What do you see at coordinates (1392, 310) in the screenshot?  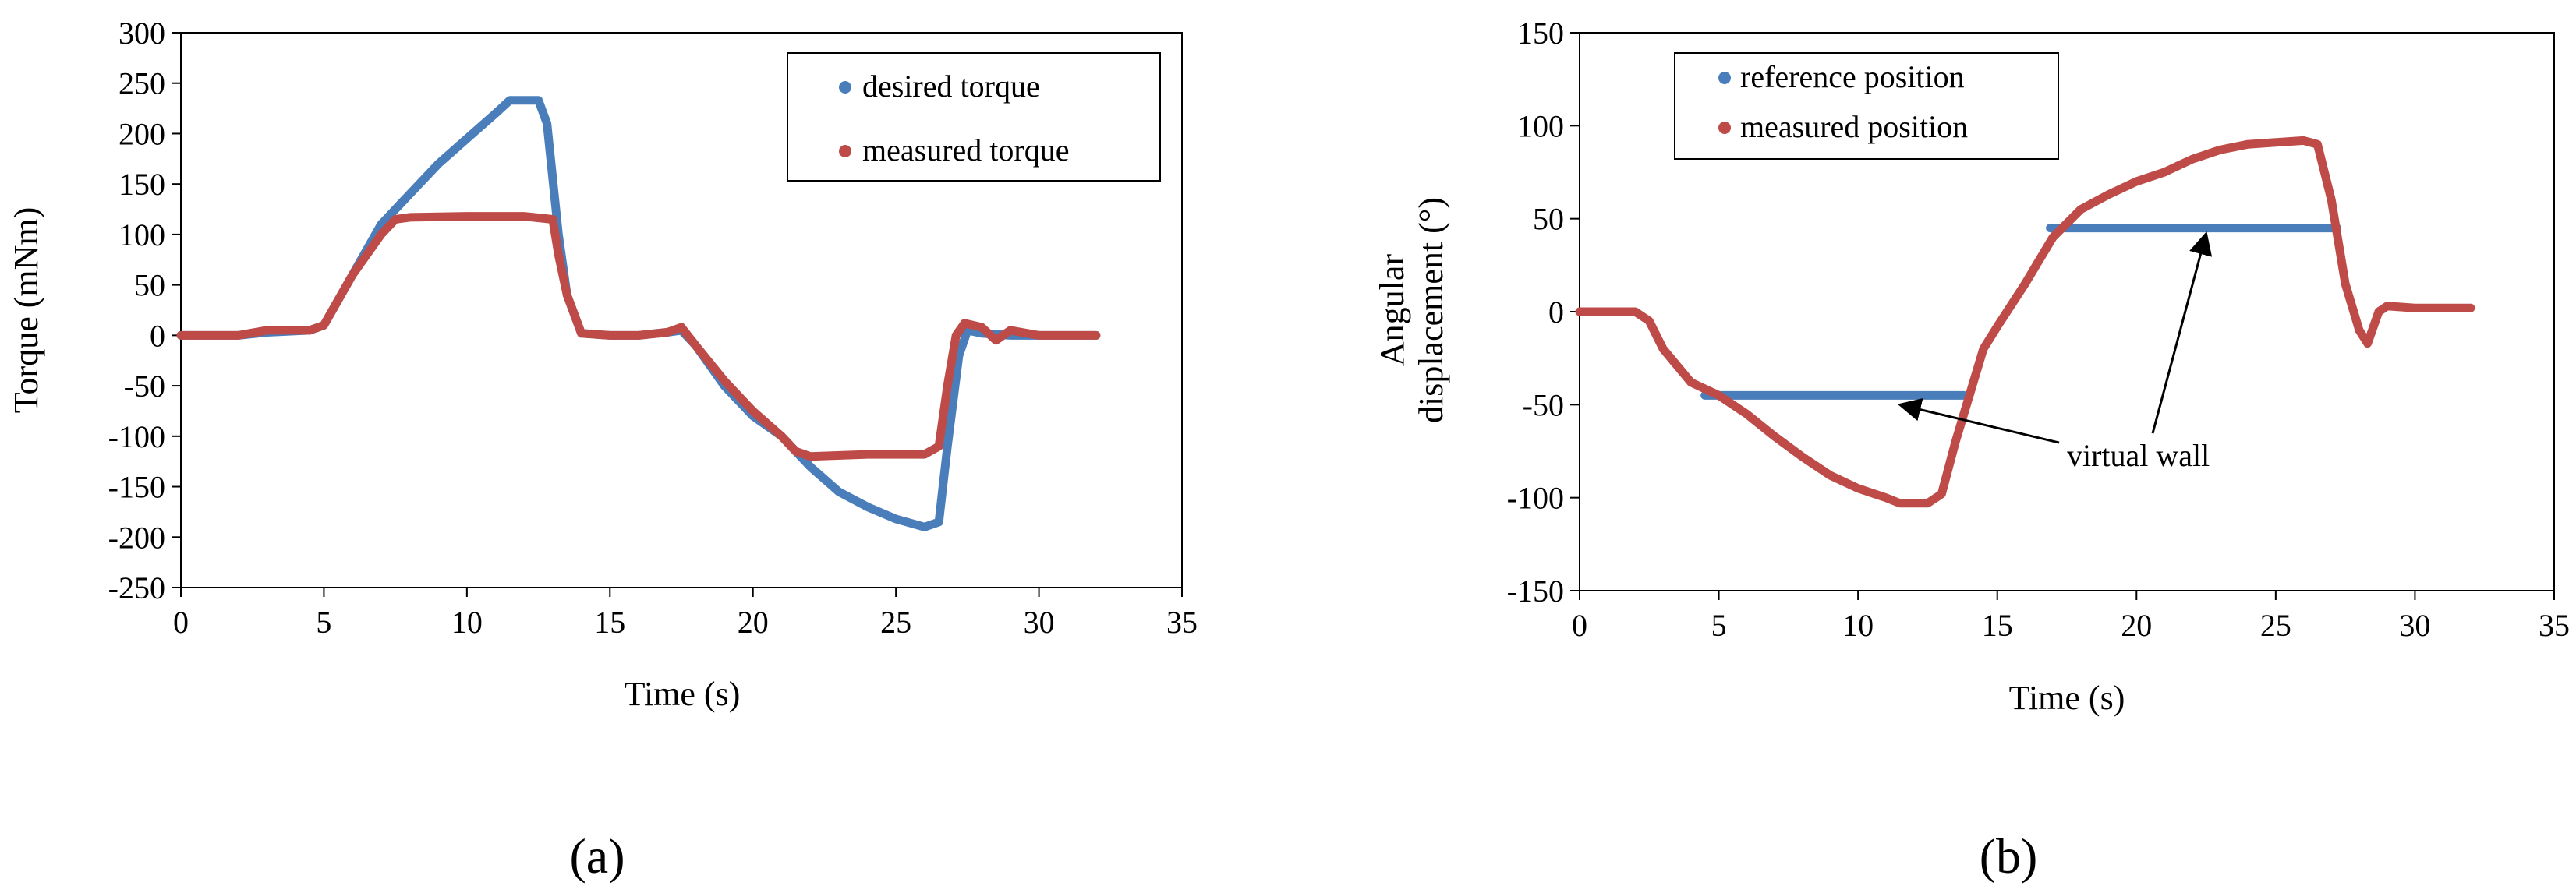 I see `chart-b-y-axis-title-line1: Angular` at bounding box center [1392, 310].